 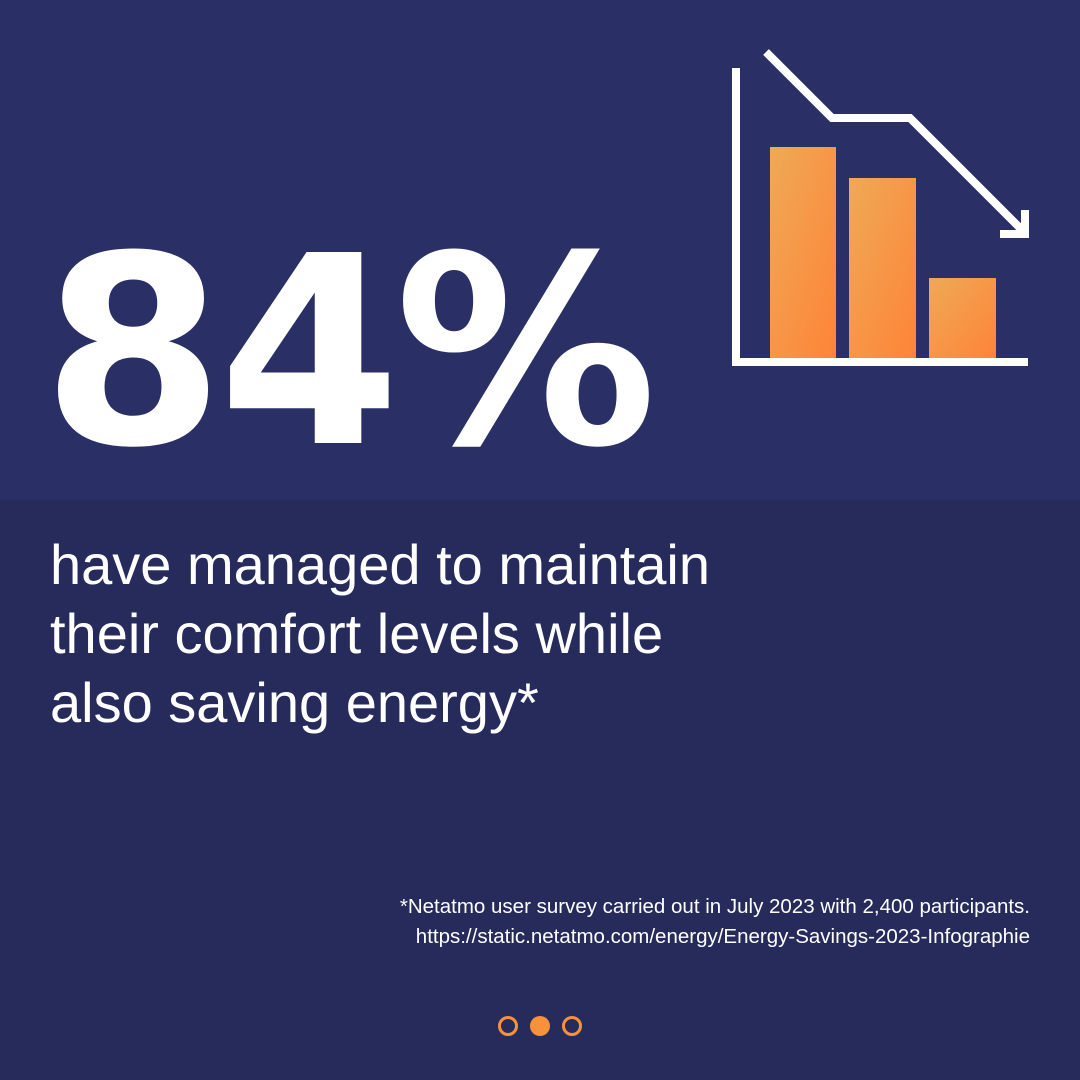 What do you see at coordinates (357, 633) in the screenshot?
I see `description-line: their comfort levels while` at bounding box center [357, 633].